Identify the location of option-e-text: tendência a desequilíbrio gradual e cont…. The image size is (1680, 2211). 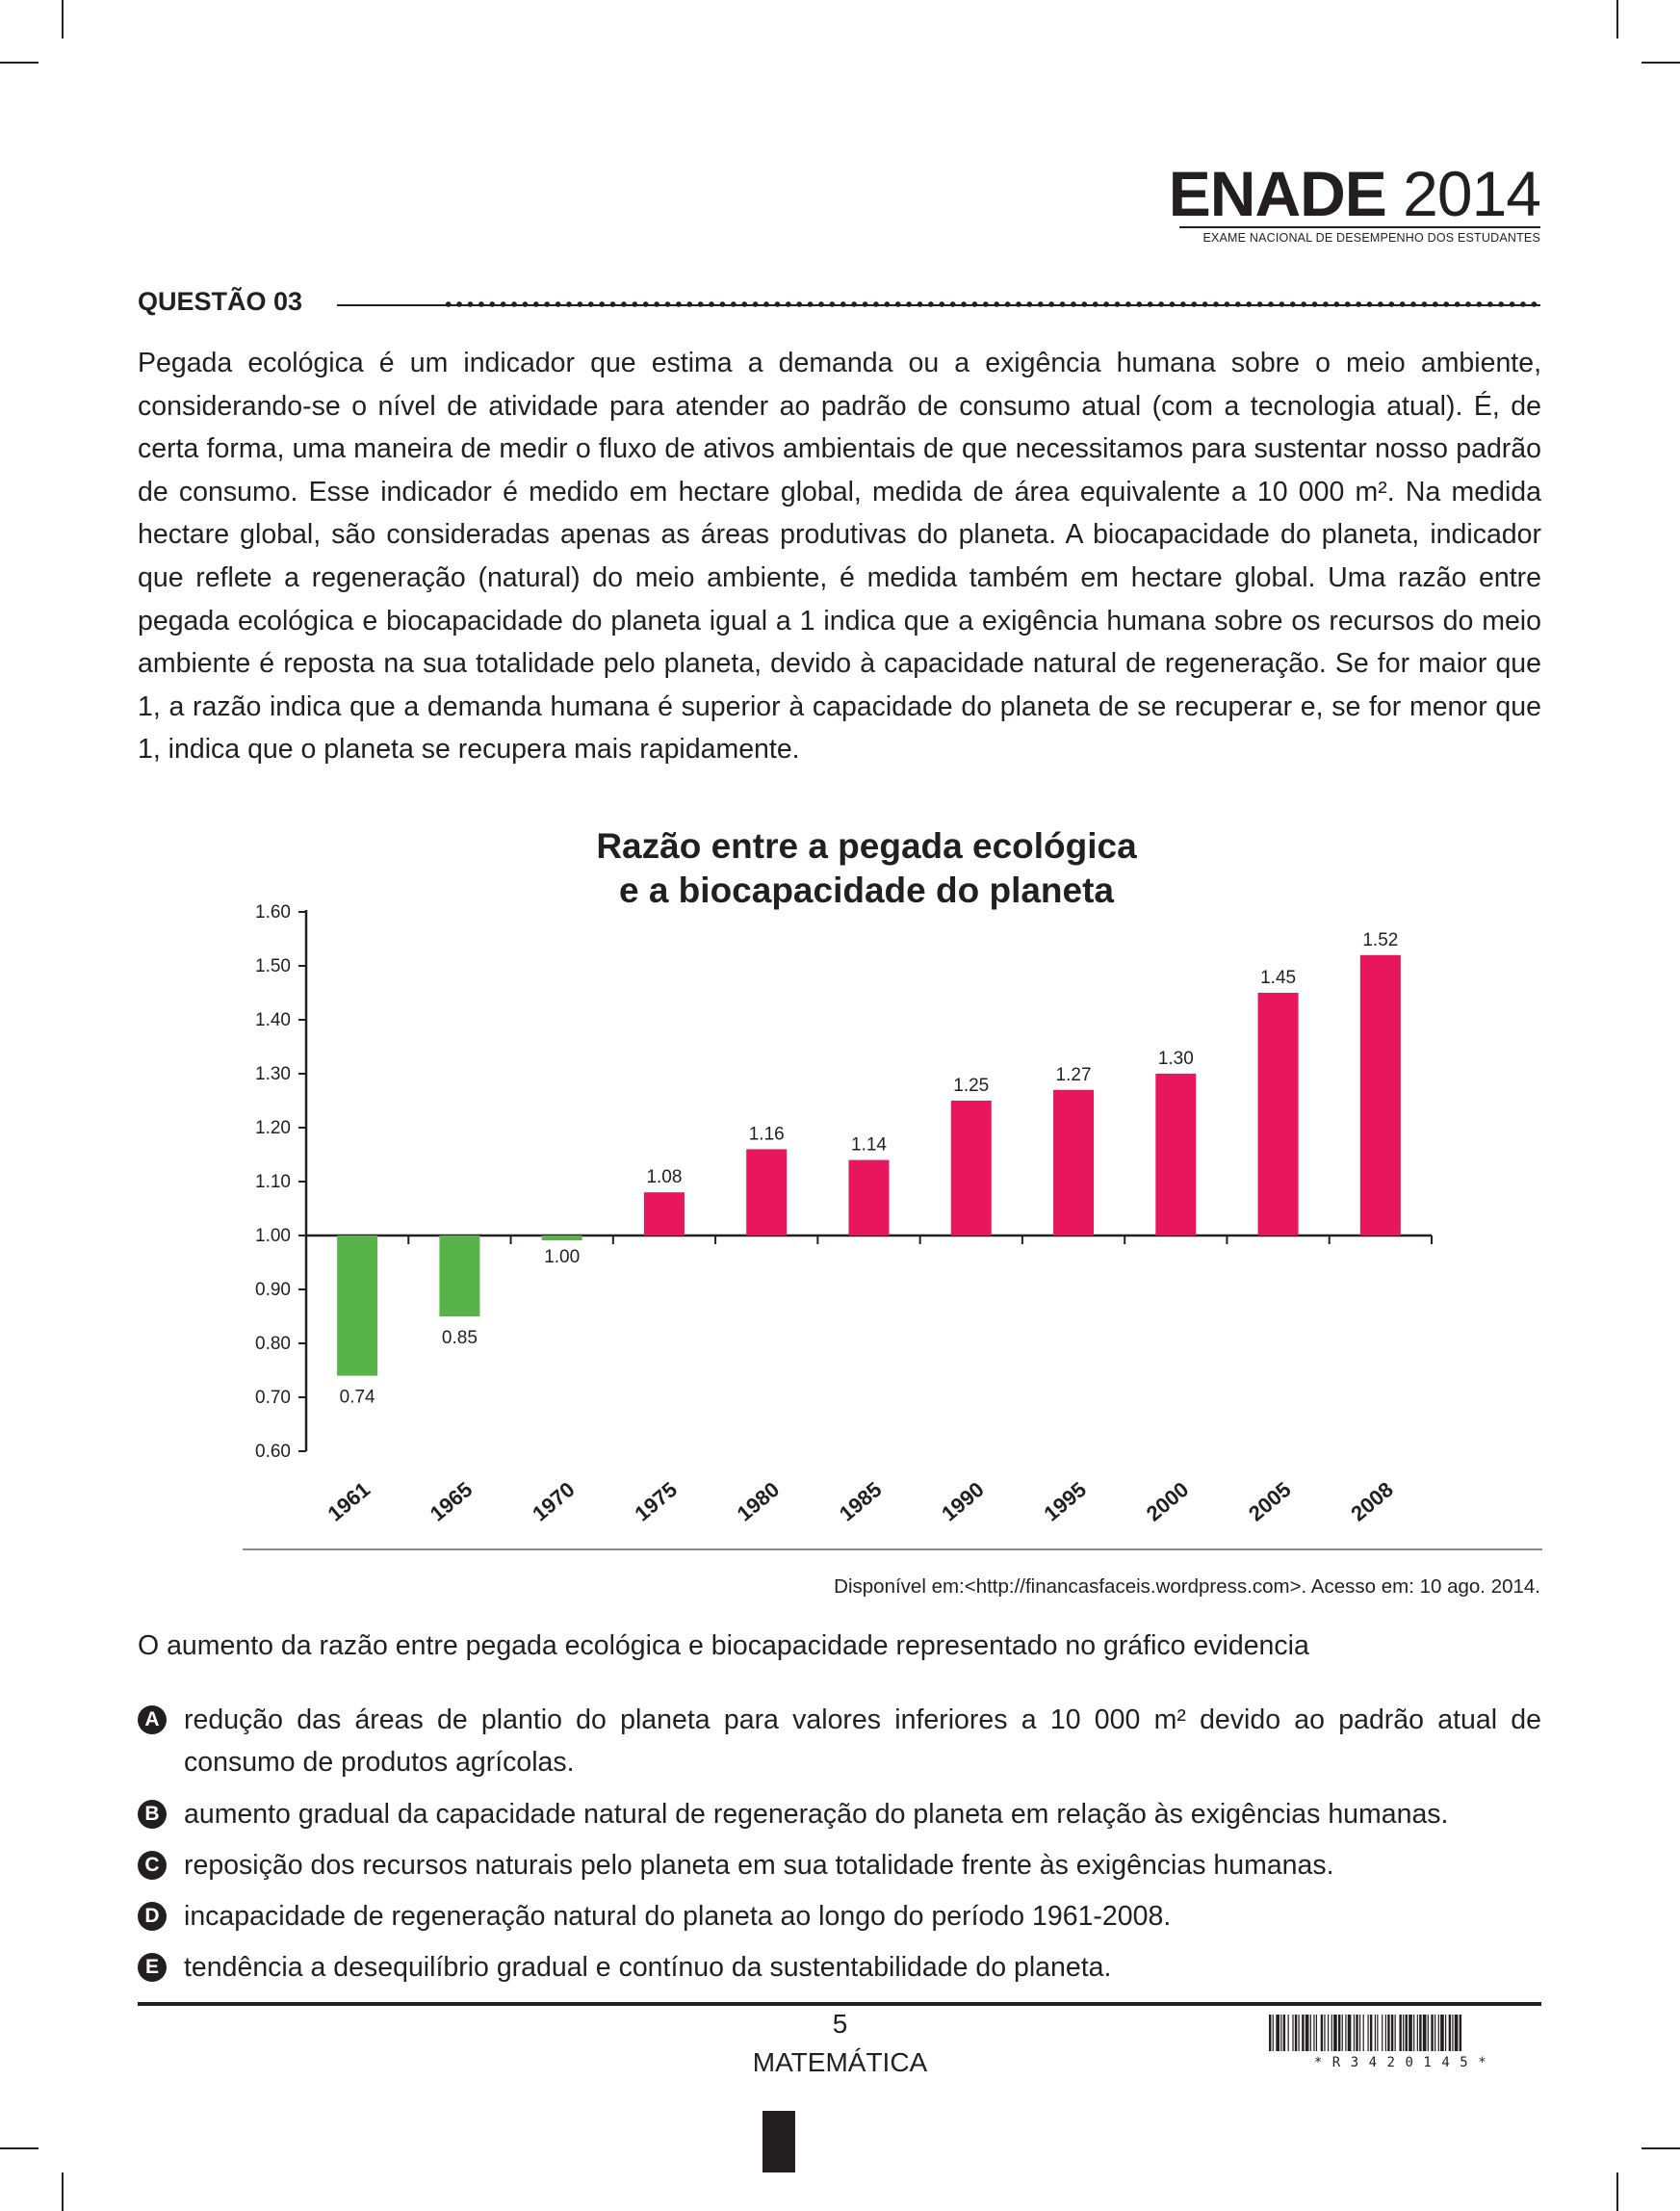
(648, 1967).